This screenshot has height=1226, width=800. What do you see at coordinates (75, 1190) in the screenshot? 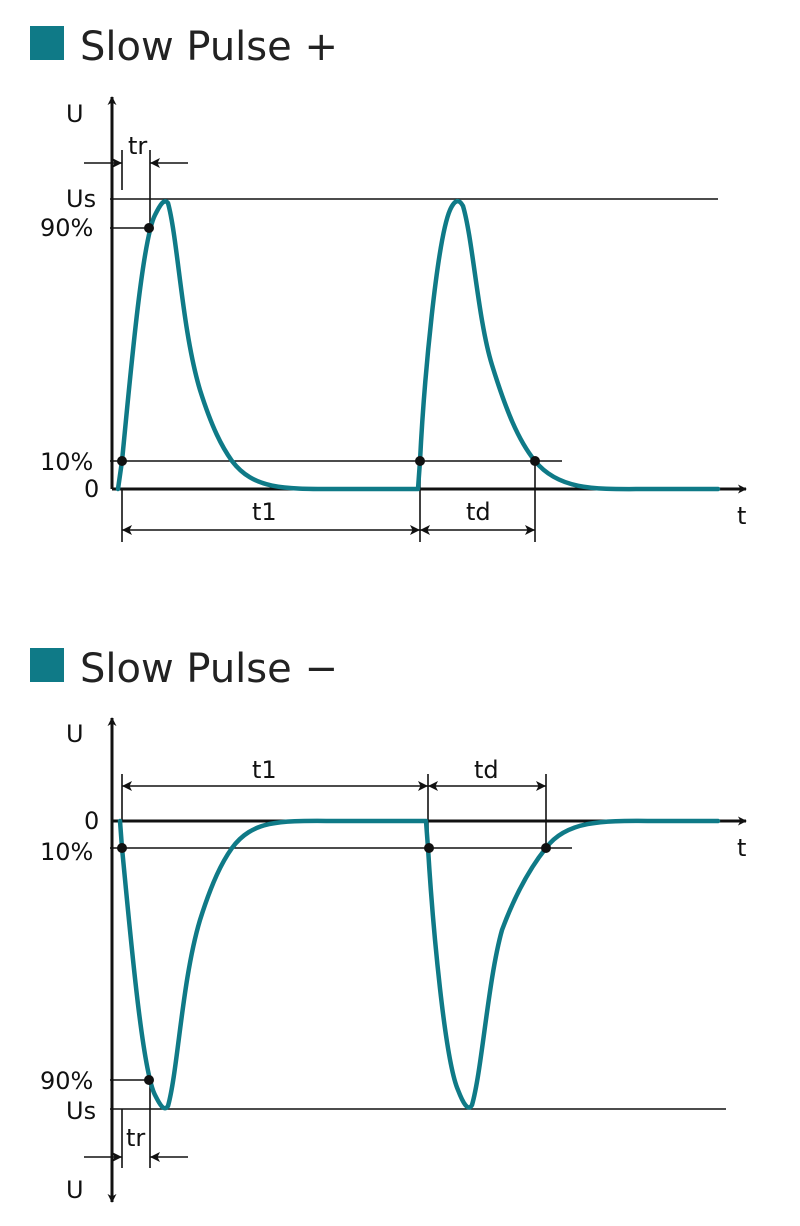
I see `u-axis-label-bottom: U` at bounding box center [75, 1190].